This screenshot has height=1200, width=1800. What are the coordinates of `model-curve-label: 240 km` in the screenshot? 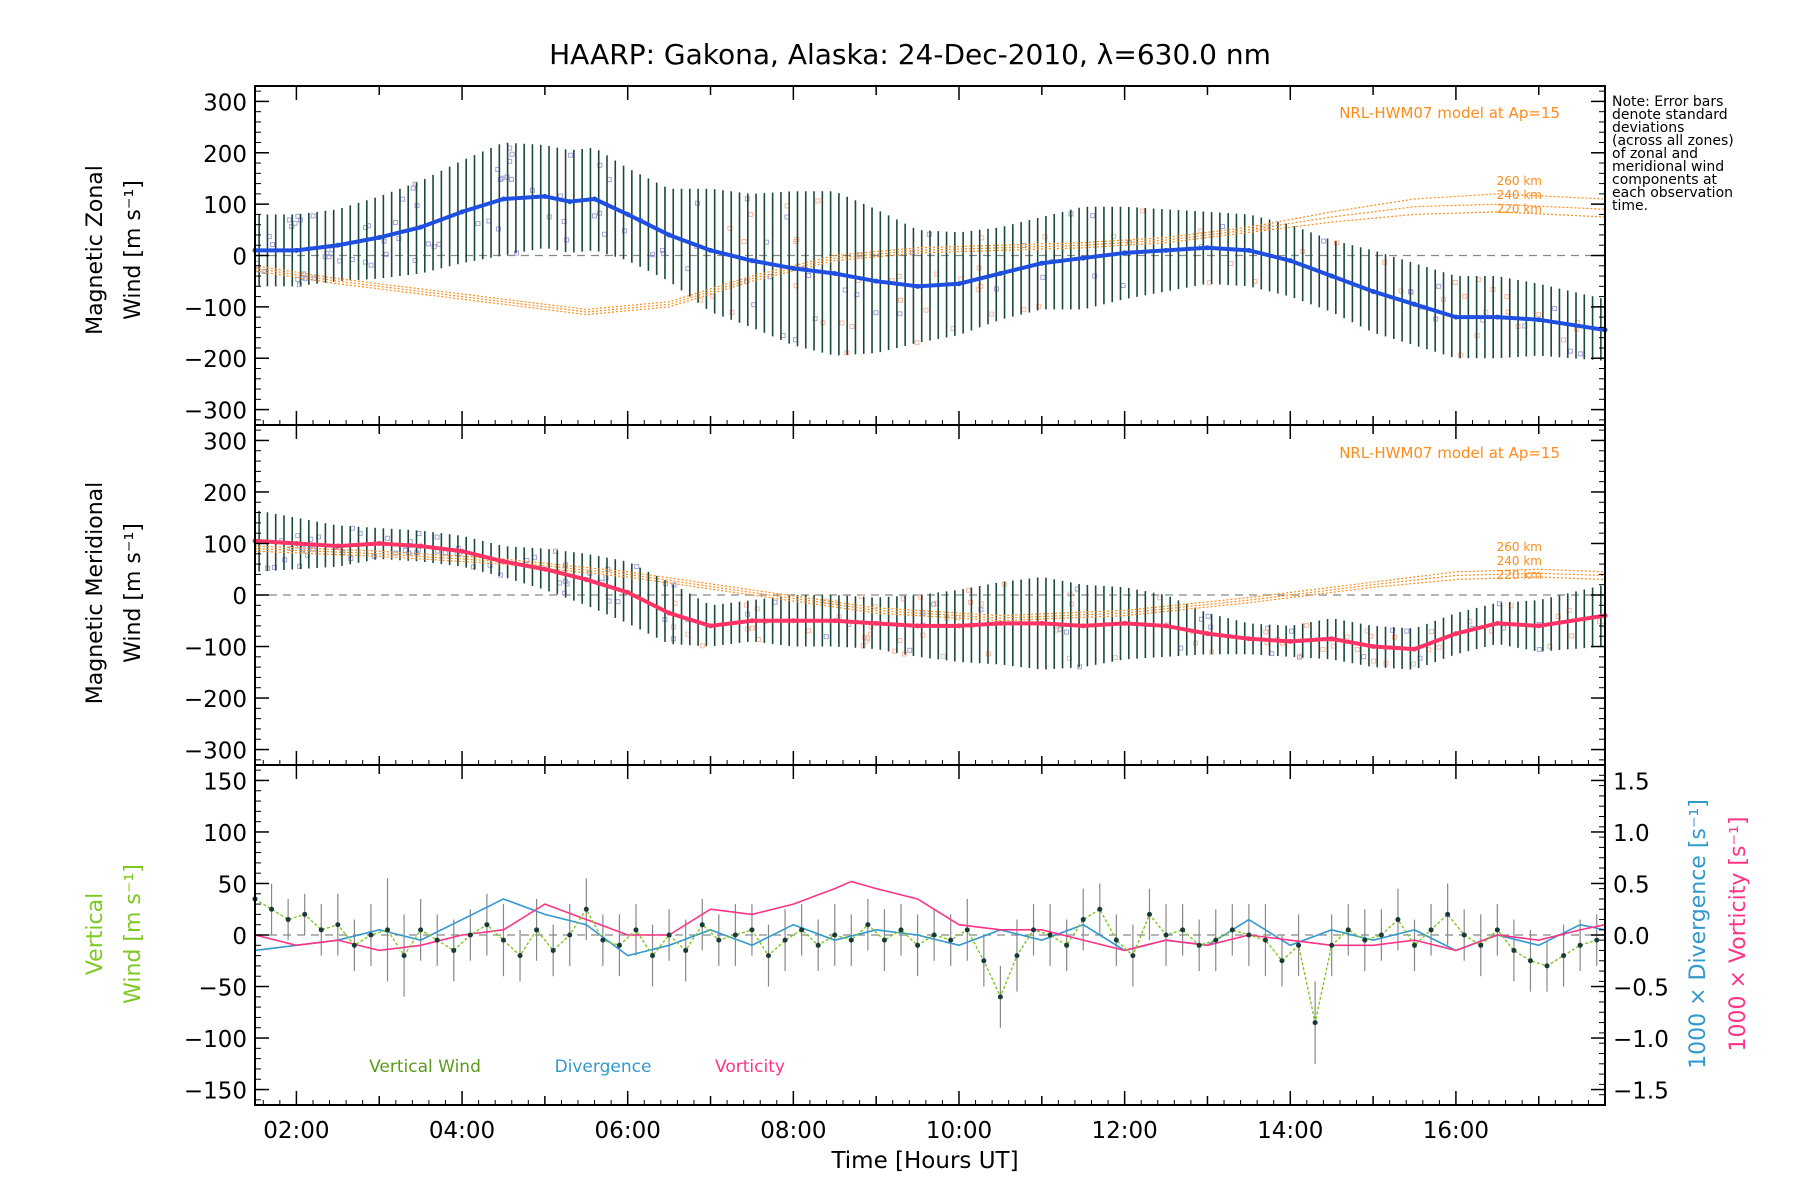 It's located at (1519, 195).